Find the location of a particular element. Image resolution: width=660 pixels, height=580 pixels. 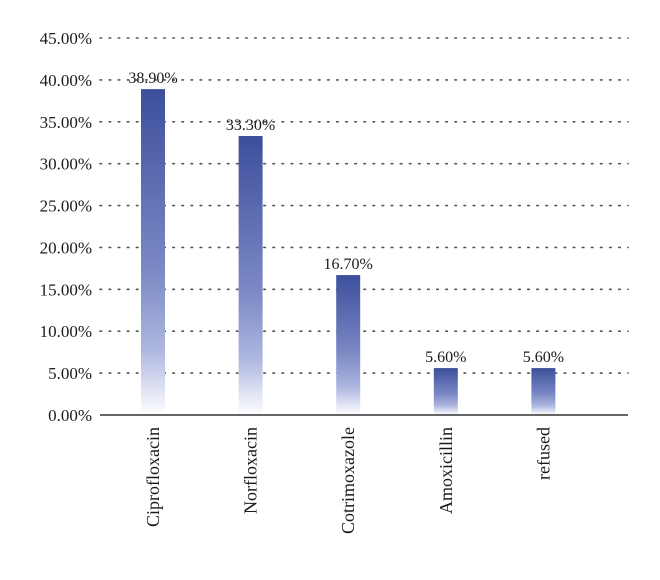

category-label: Ciprofloxacin is located at coordinates (153, 477).